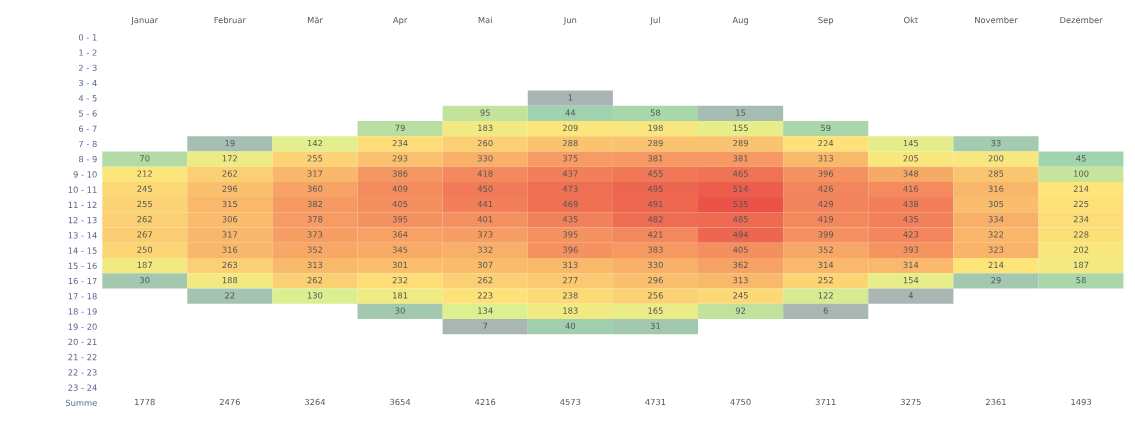  Describe the element at coordinates (911, 188) in the screenshot. I see `data-label: 416` at that location.